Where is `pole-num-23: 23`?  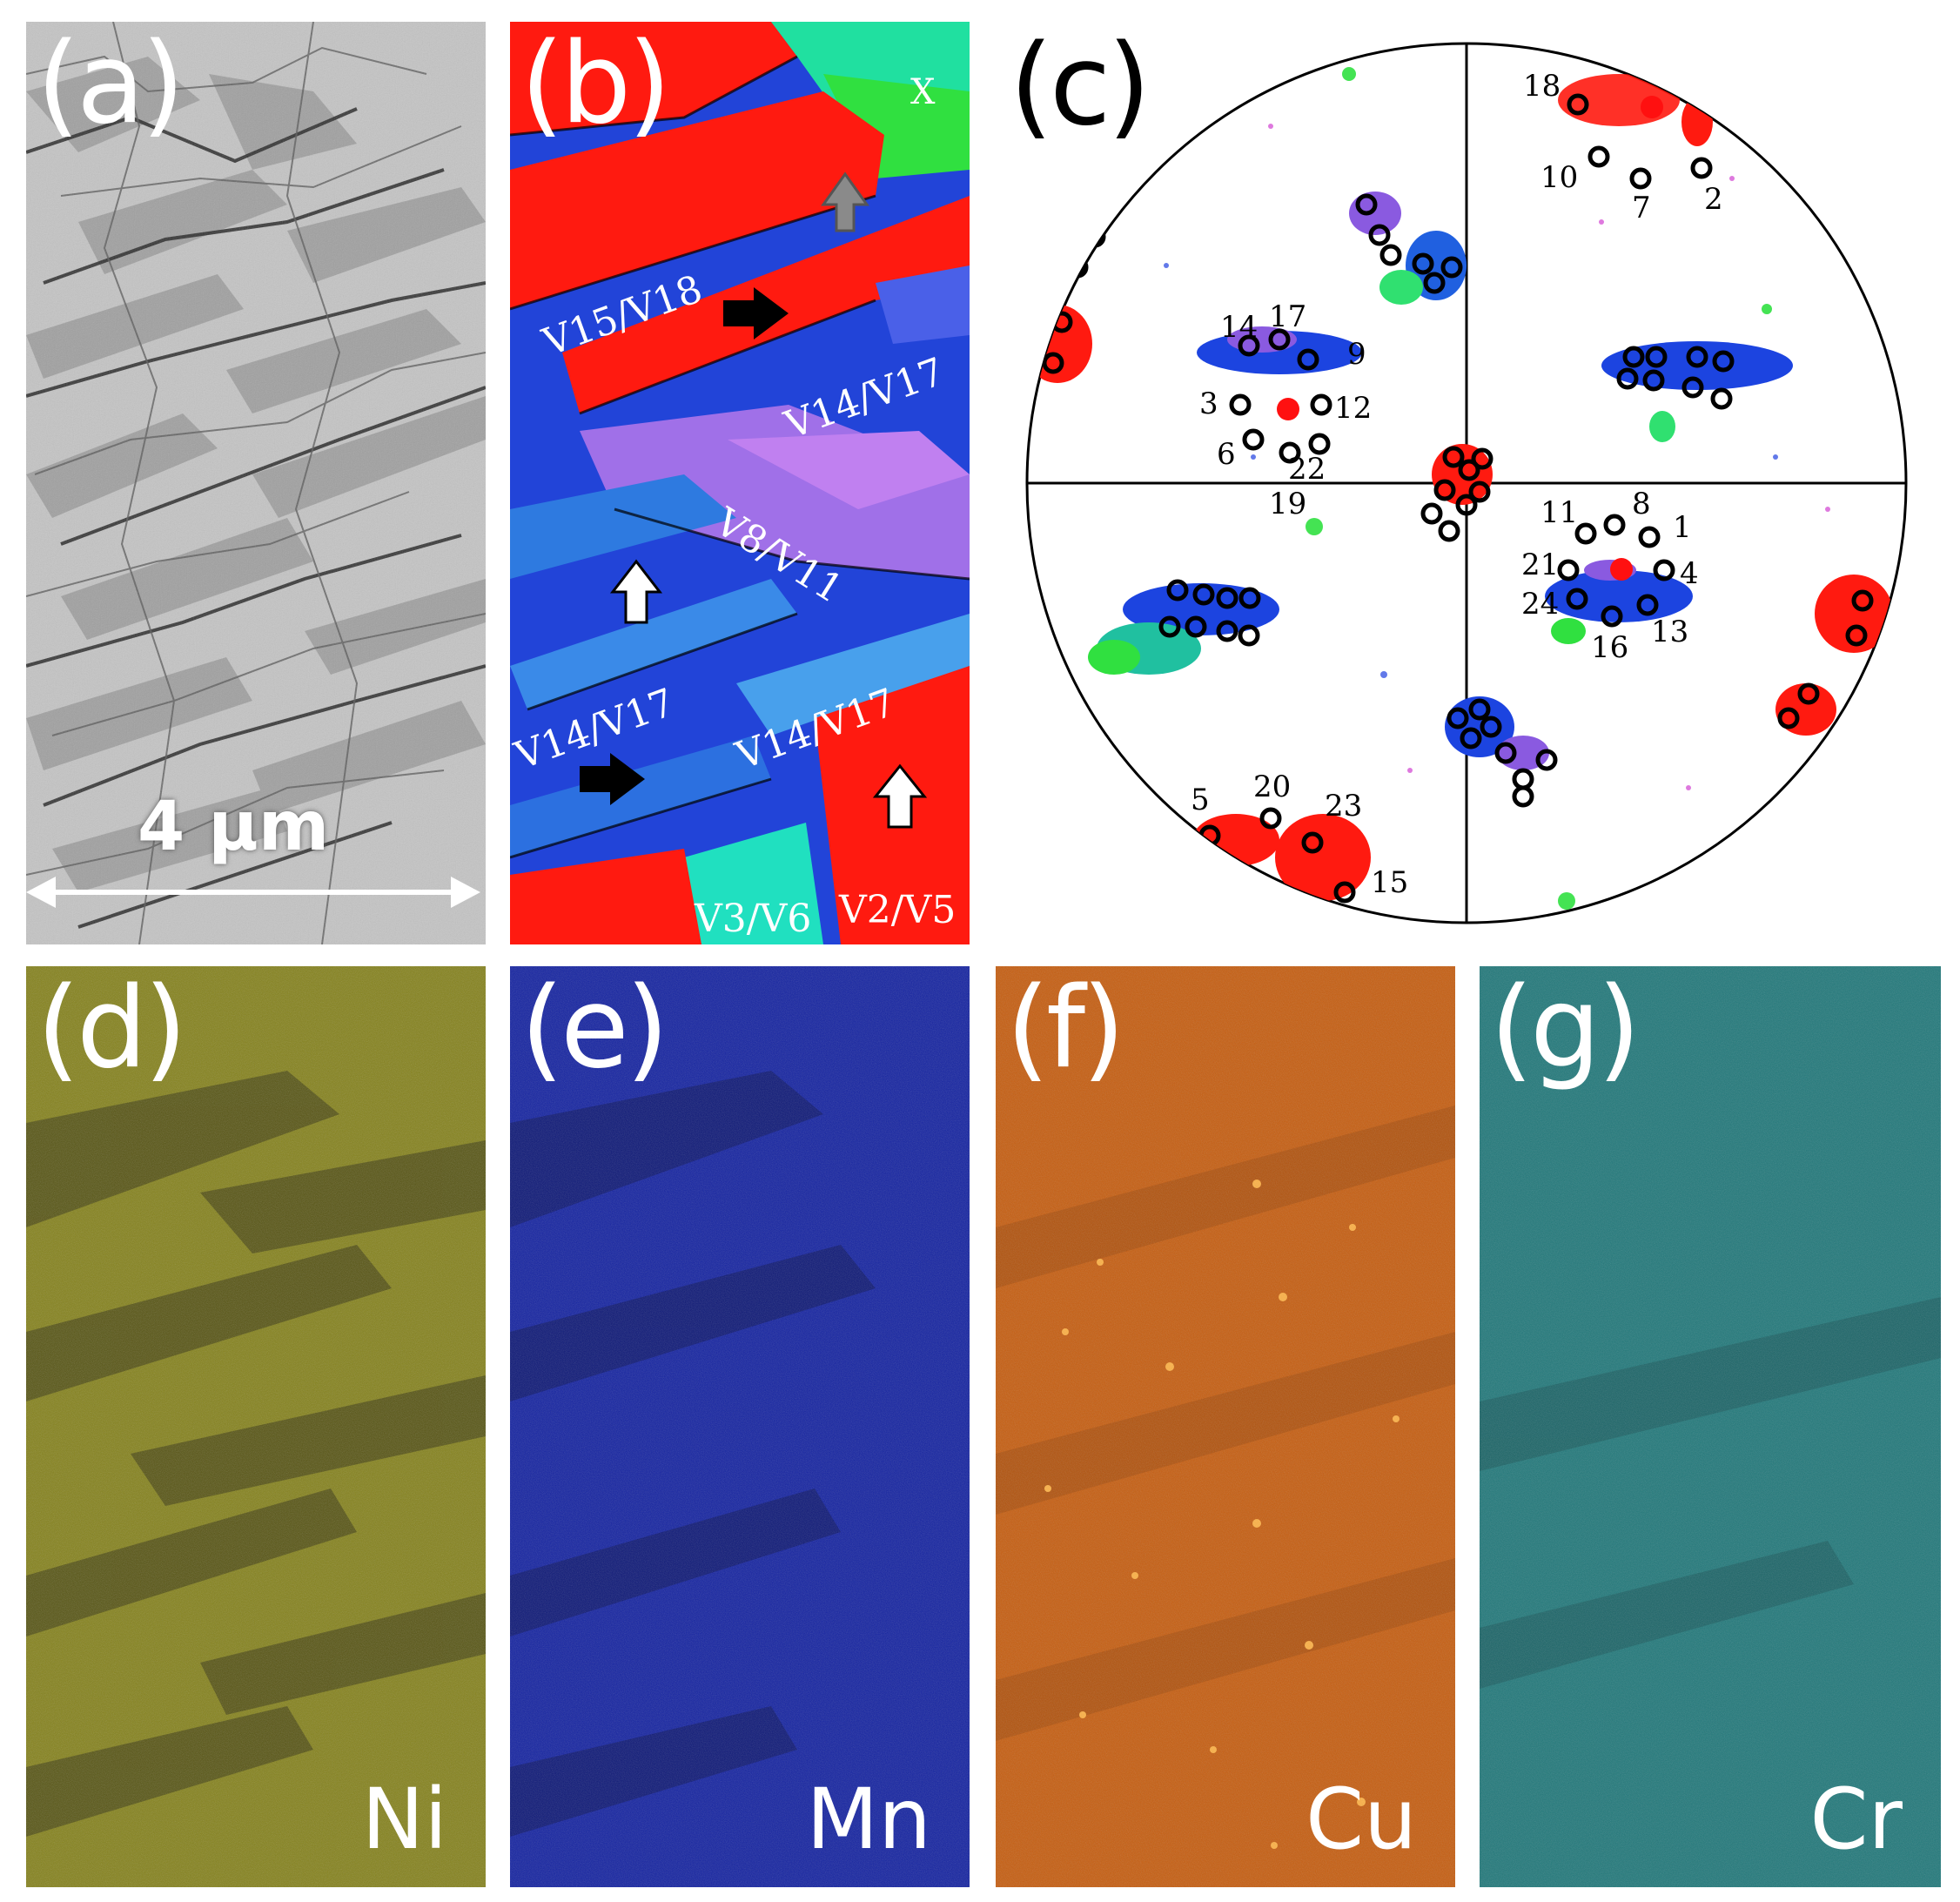
pole-num-23: 23 is located at coordinates (1343, 806).